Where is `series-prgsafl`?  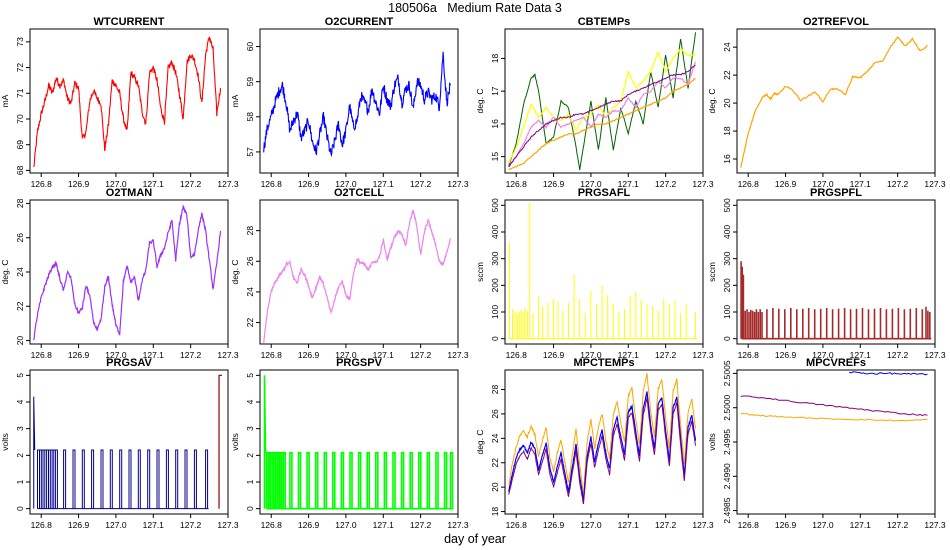
series-prgsafl is located at coordinates (603, 271).